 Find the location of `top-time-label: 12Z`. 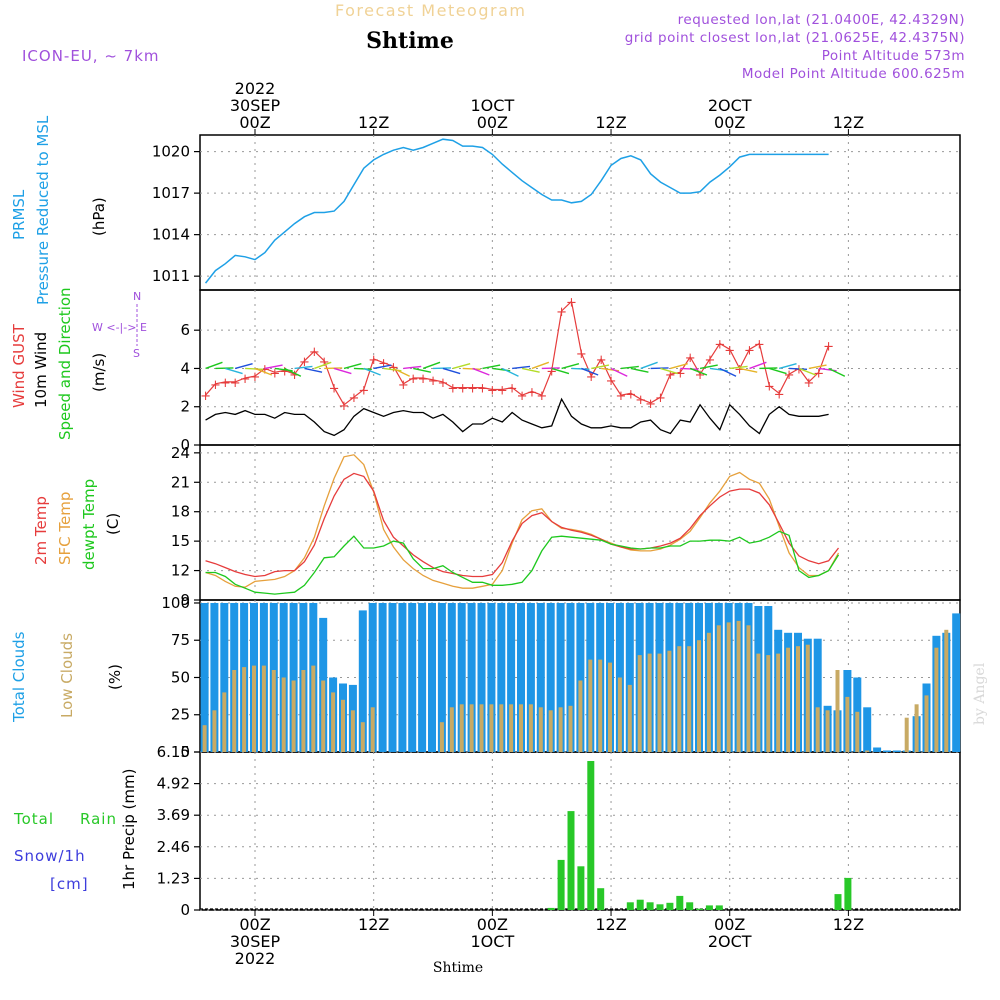

top-time-label: 12Z is located at coordinates (610, 122).